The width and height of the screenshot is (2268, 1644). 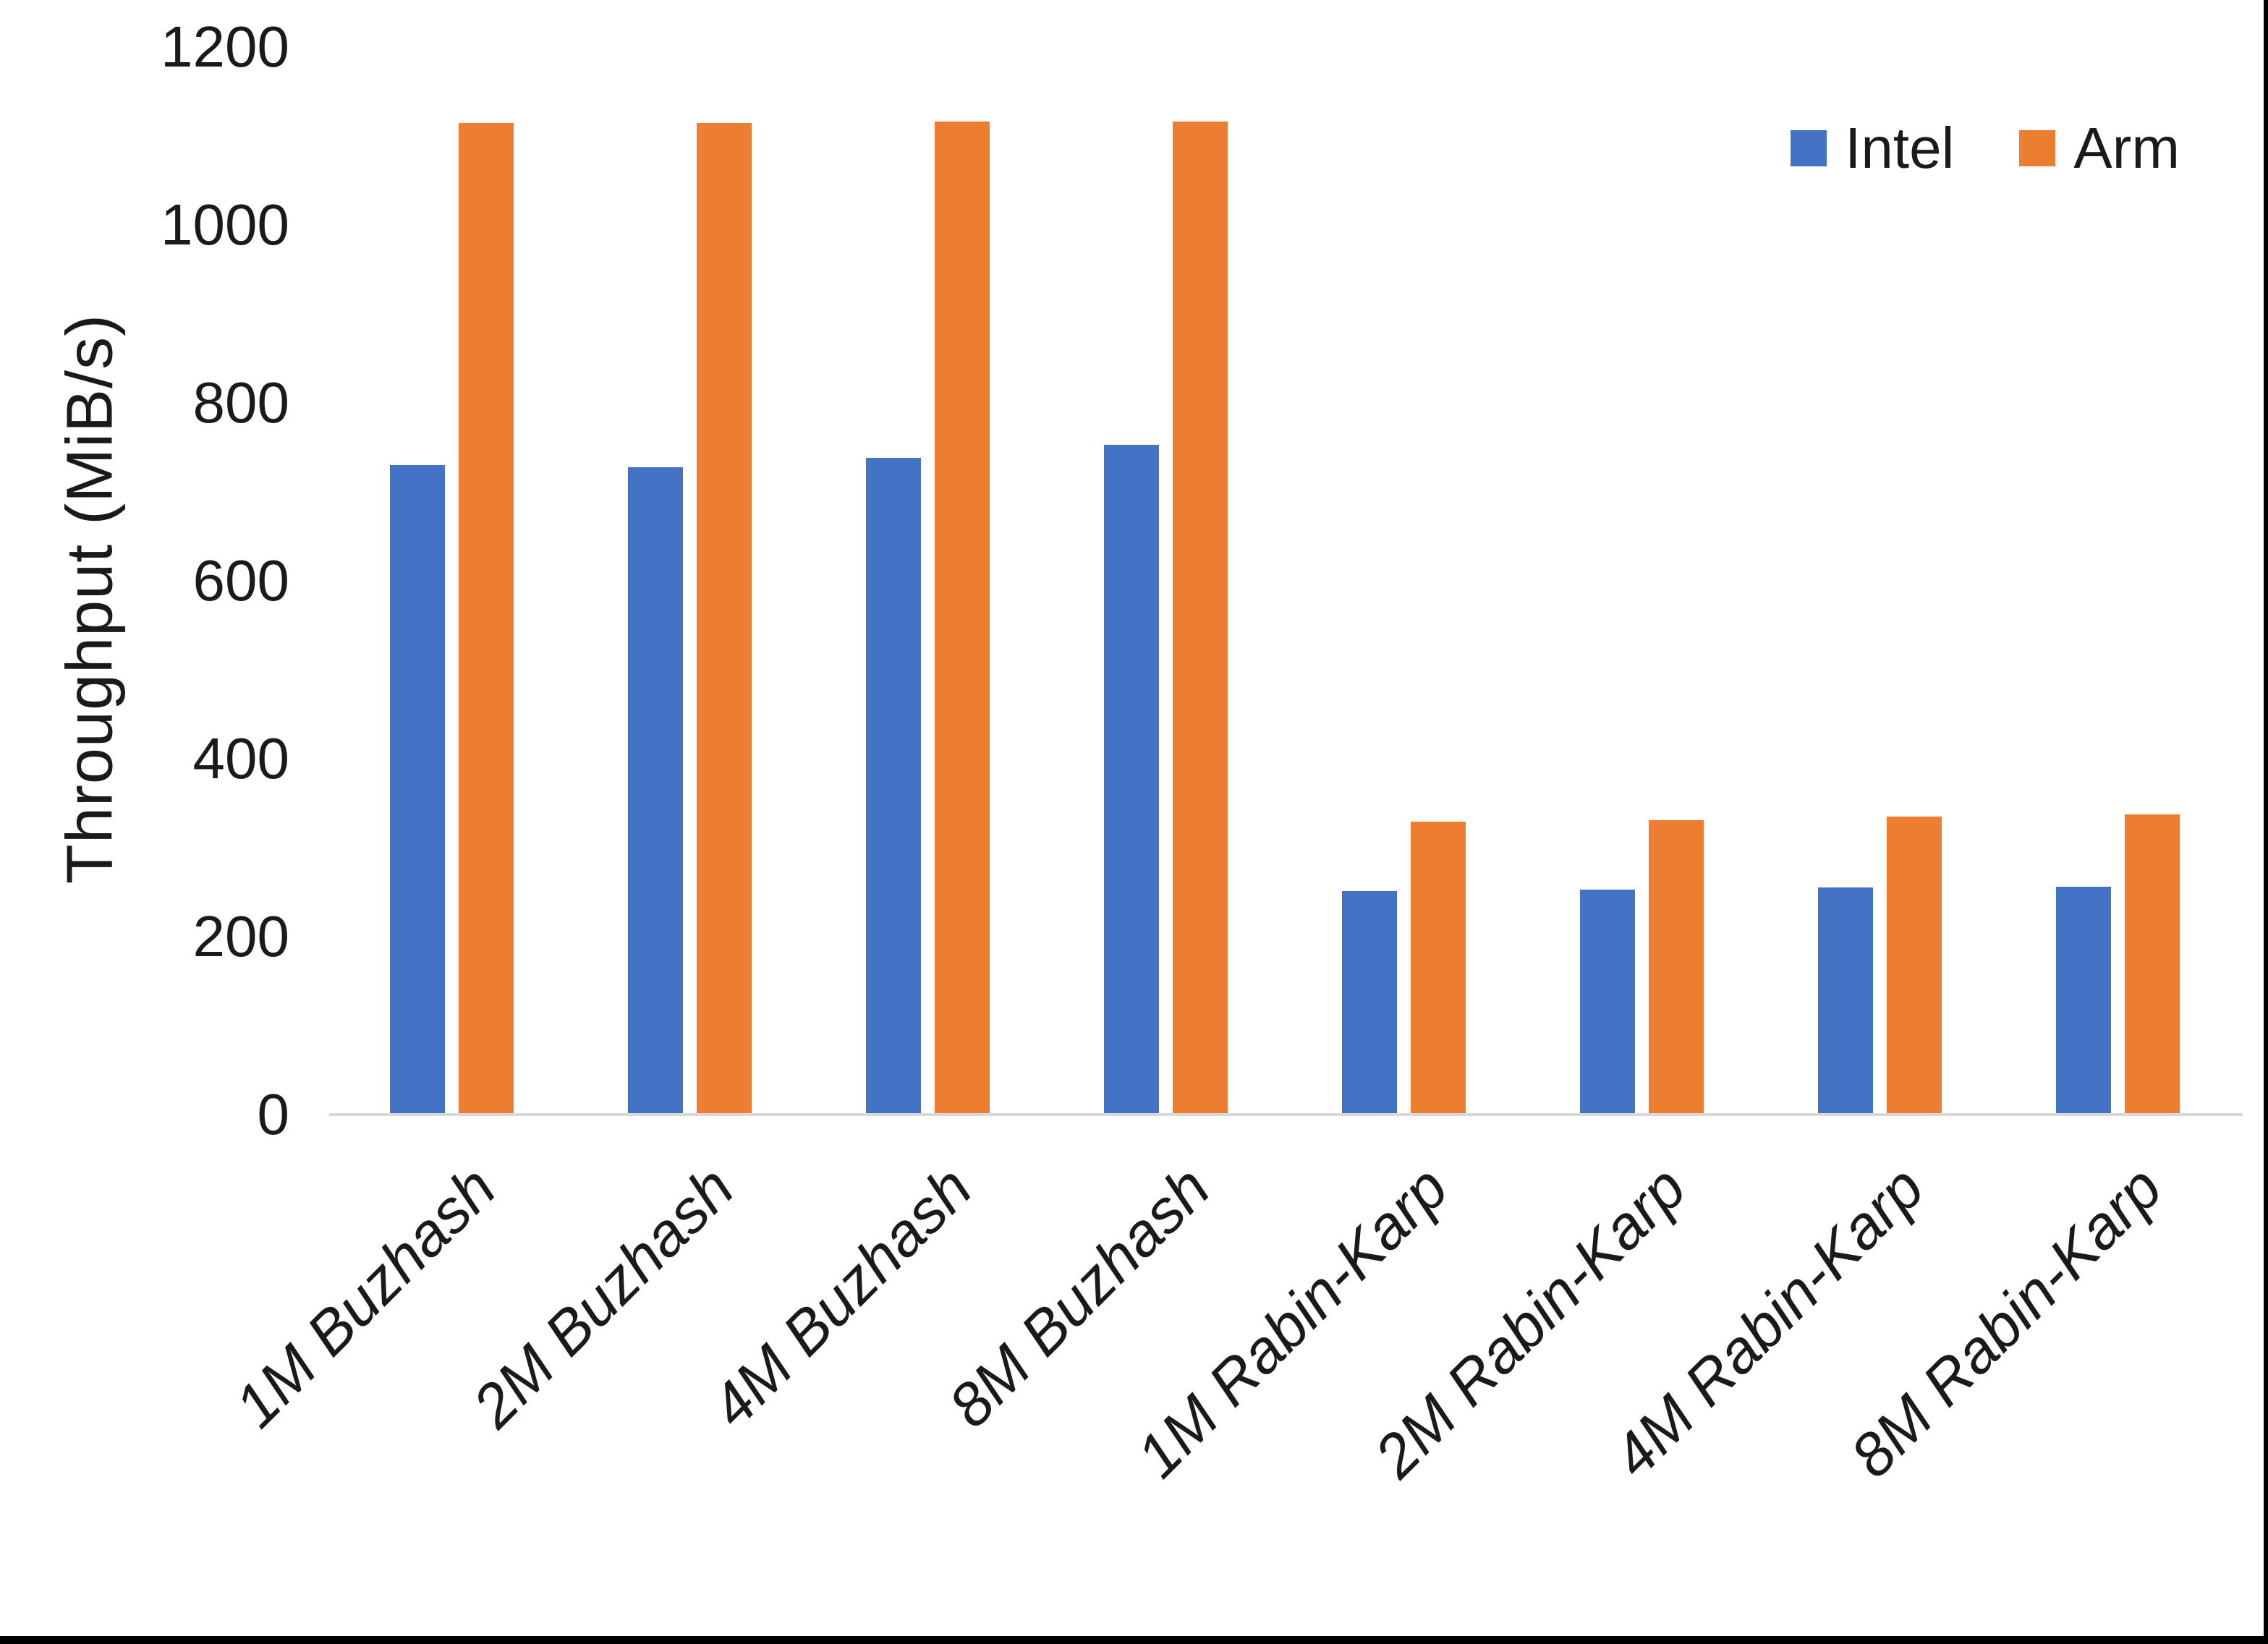 I want to click on x-axis-line, so click(x=1286, y=1114).